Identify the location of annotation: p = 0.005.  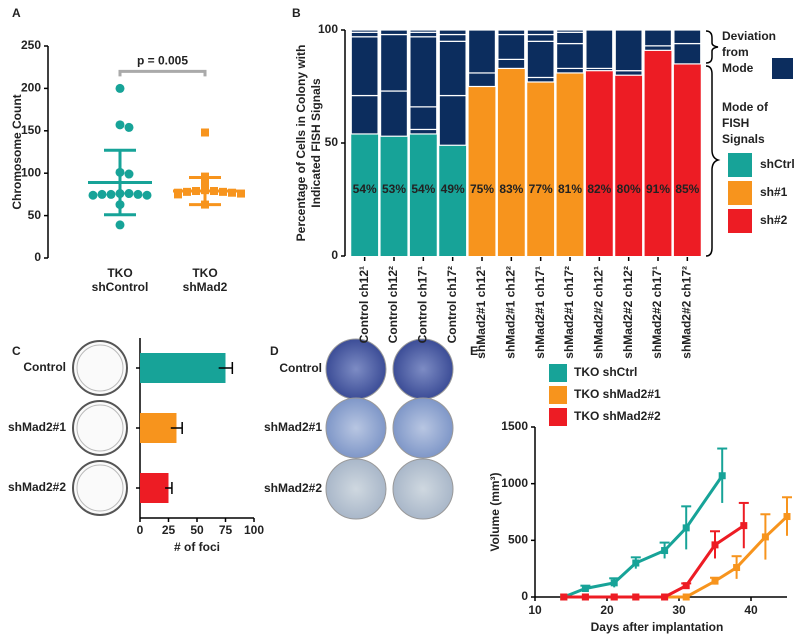
(162, 61).